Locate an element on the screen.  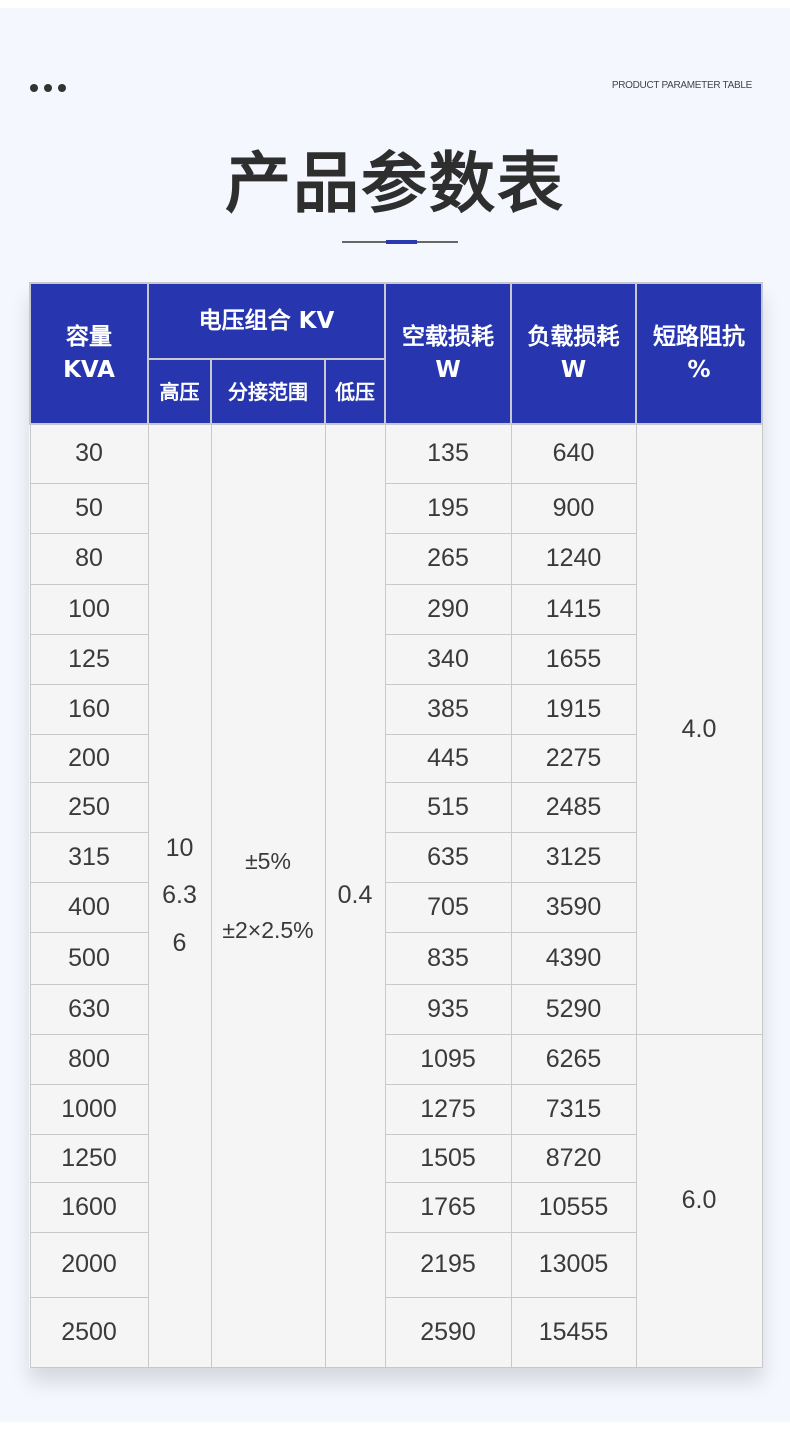
no-load-loss-cell: 515 is located at coordinates (448, 807).